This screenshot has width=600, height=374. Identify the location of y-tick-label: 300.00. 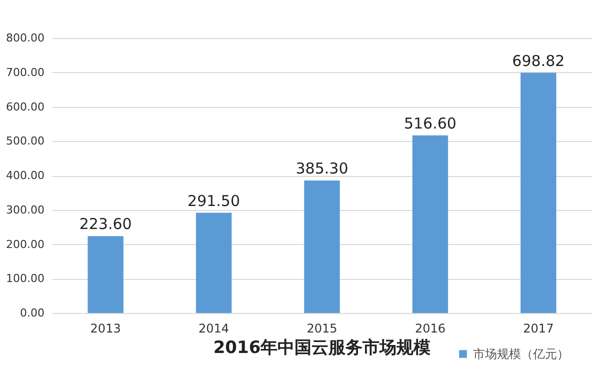
(25, 209).